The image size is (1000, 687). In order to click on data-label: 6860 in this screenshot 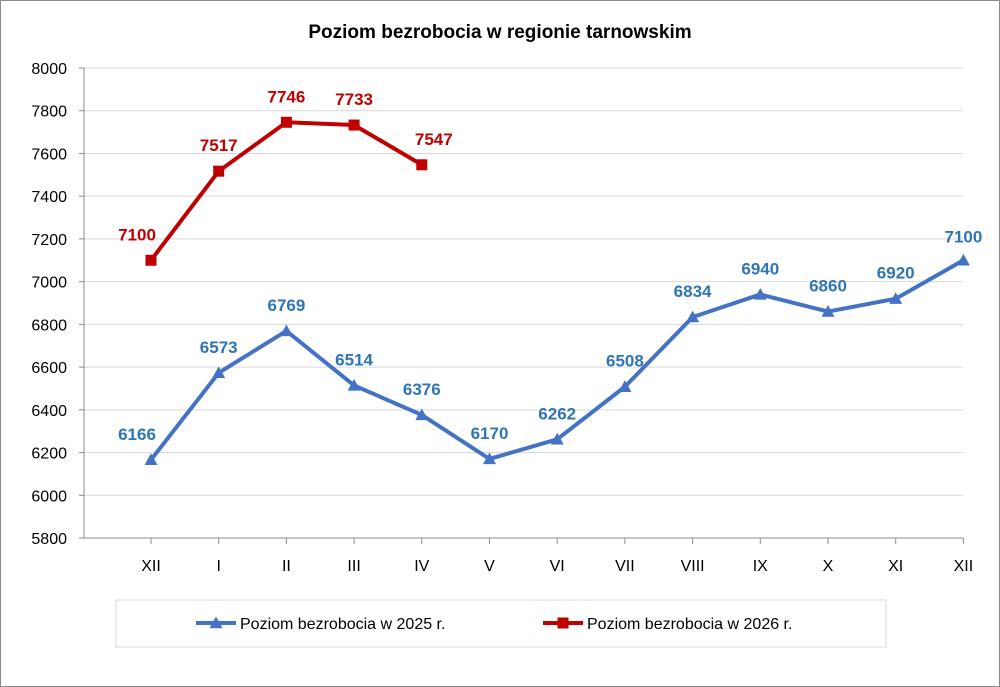, I will do `click(828, 286)`.